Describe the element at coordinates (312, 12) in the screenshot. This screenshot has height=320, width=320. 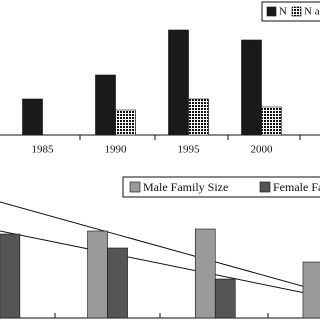
I see `legend-label: N a` at that location.